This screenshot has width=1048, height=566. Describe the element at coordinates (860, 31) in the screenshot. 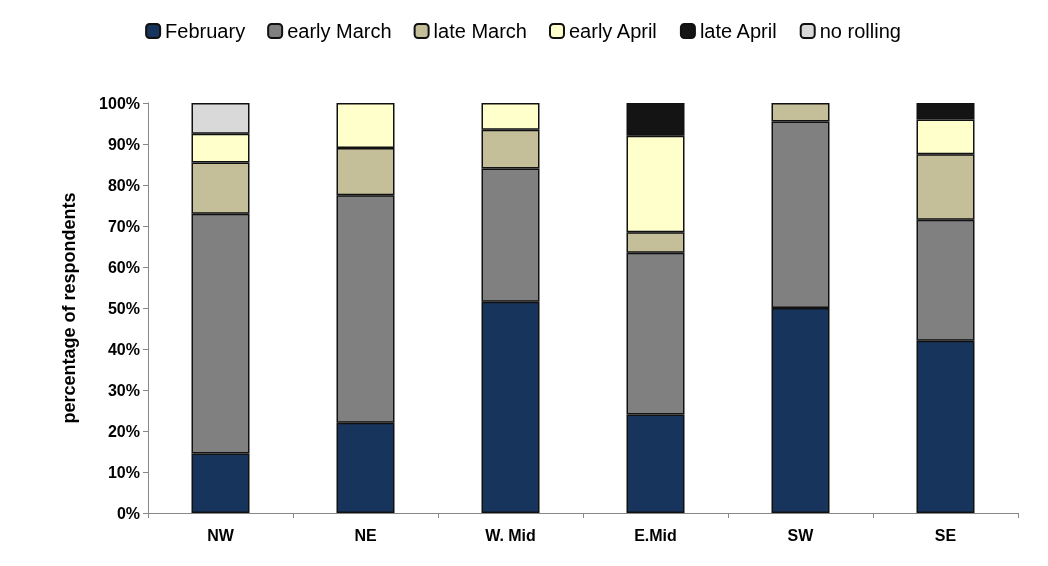

I see `legend-label: no rolling` at that location.